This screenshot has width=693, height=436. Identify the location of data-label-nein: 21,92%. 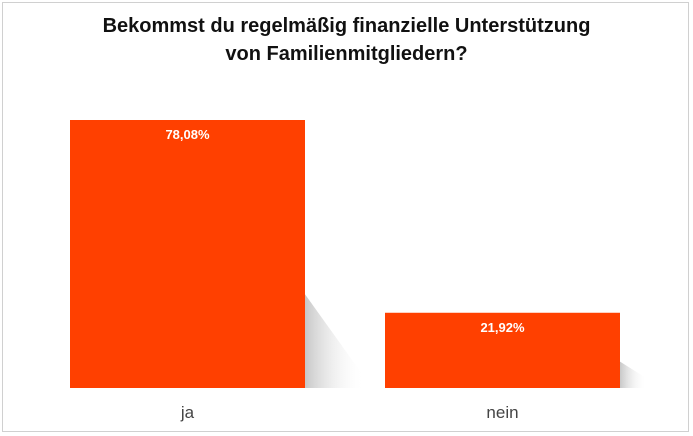
(502, 327).